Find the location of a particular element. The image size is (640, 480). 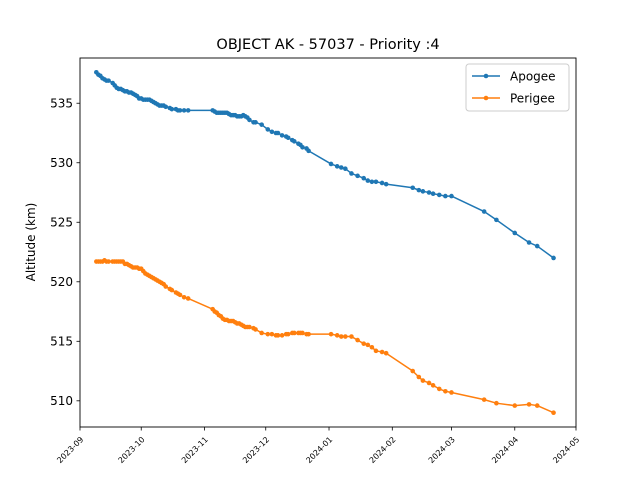

y-tick-label: 520 is located at coordinates (61, 282).